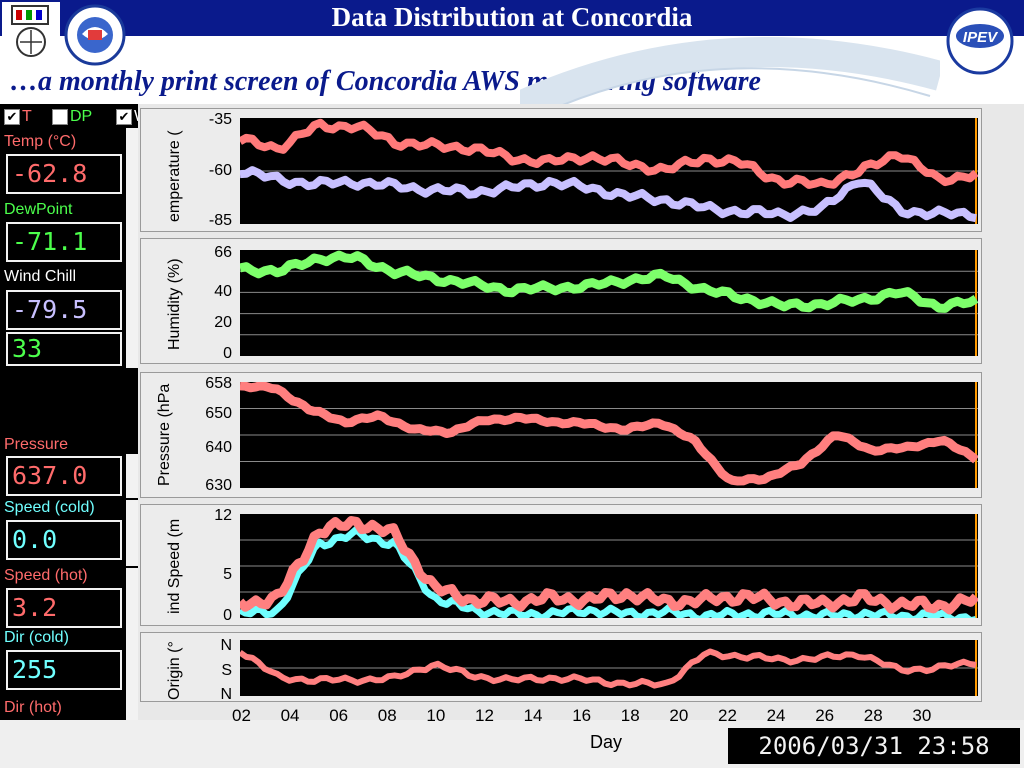 The image size is (1024, 768). Describe the element at coordinates (36, 444) in the screenshot. I see `pressure-label: Pressure` at that location.